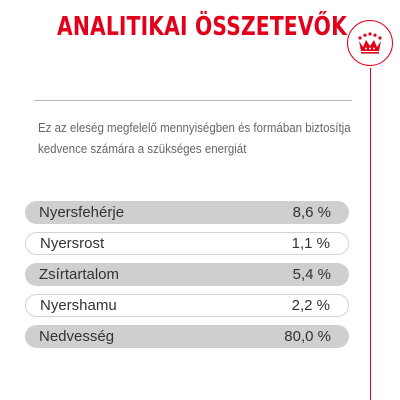 The image size is (400, 400). Describe the element at coordinates (72, 243) in the screenshot. I see `nutrient-label: Nyersrost` at that location.